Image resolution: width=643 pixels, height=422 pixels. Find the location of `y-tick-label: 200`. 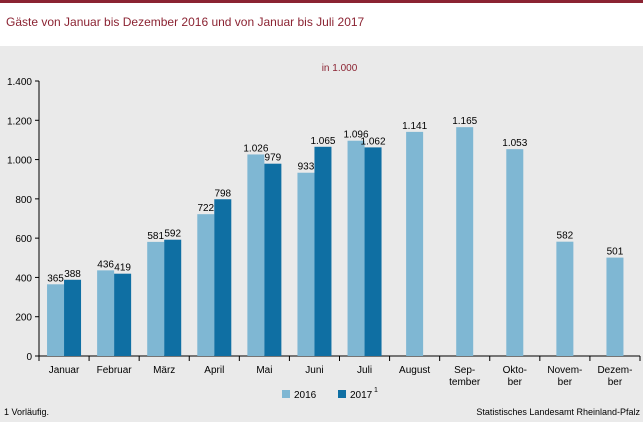

y-tick-label: 200 is located at coordinates (23, 318).